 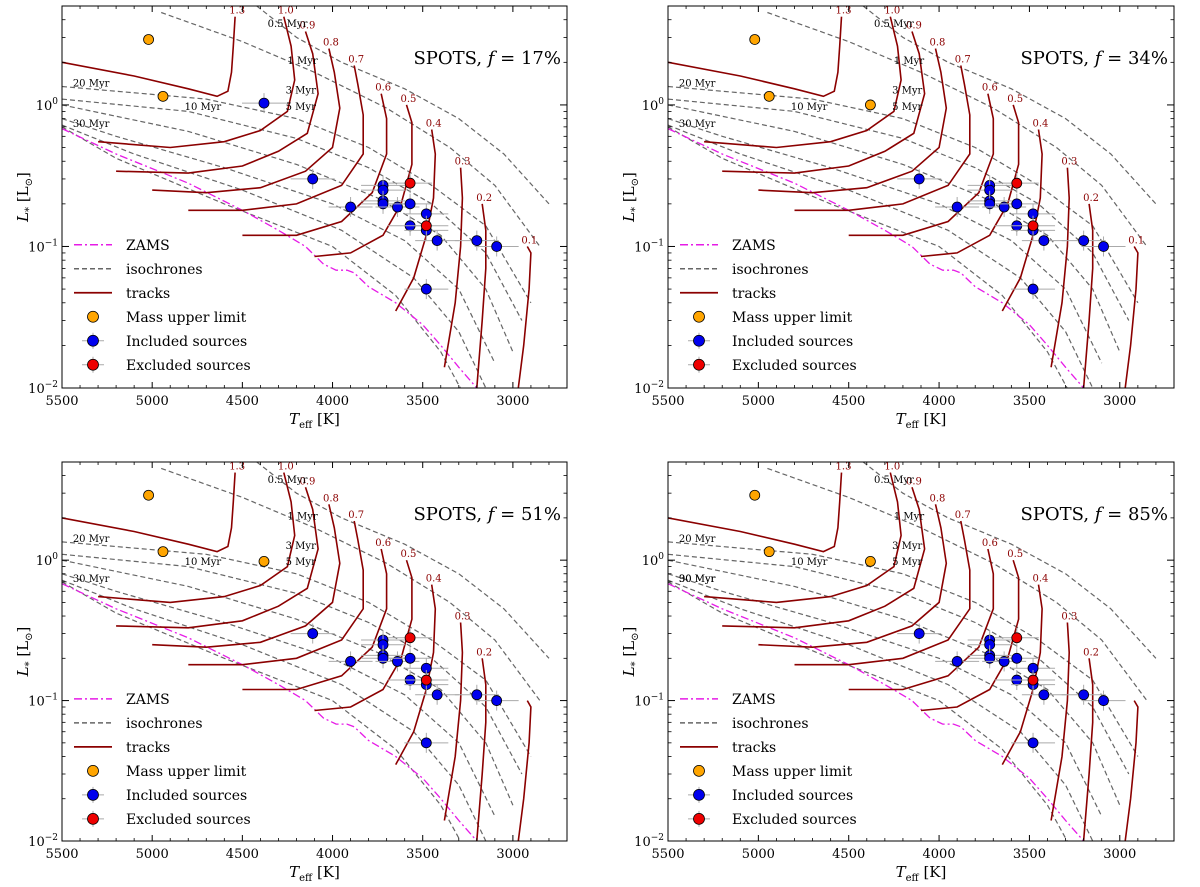 I want to click on age-label: 5 Myr, so click(x=907, y=562).